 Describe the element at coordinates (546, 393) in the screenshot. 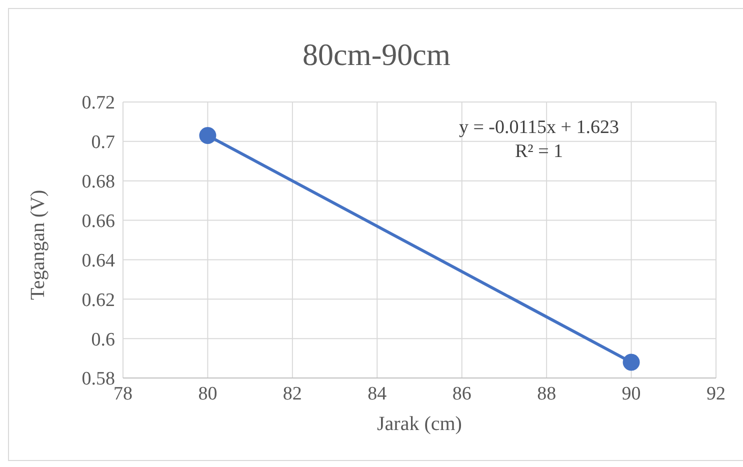

I see `x-tick-label: 88` at that location.